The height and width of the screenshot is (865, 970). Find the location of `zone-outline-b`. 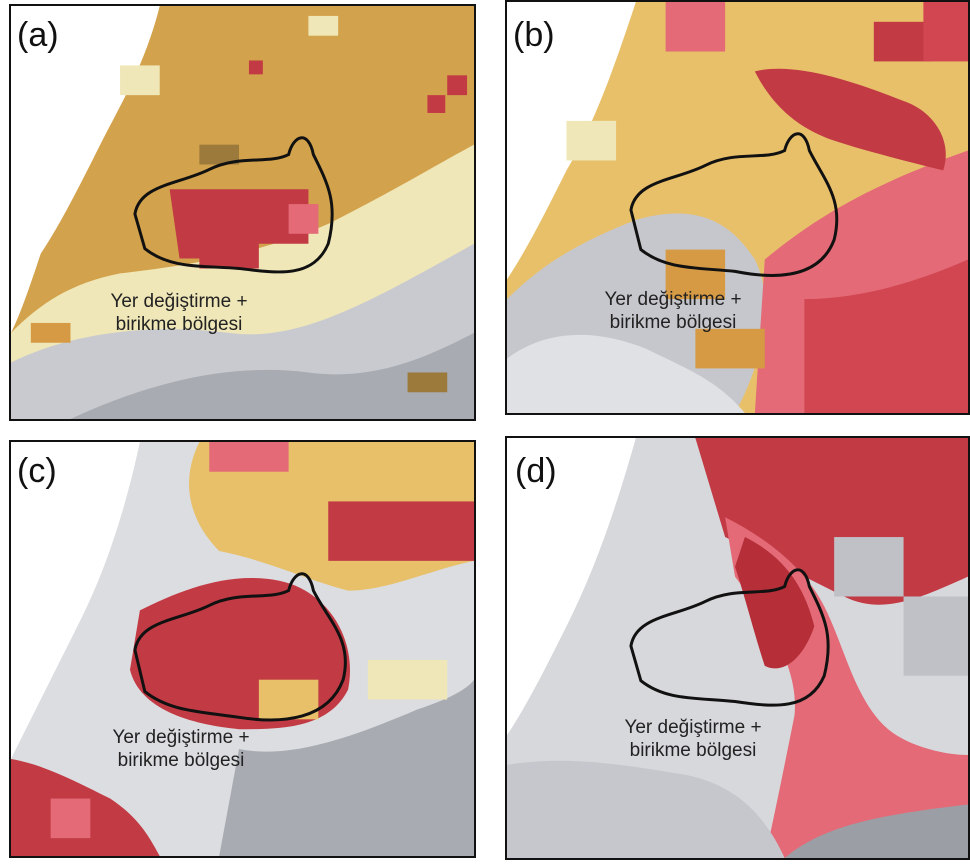

zone-outline-b is located at coordinates (734, 204).